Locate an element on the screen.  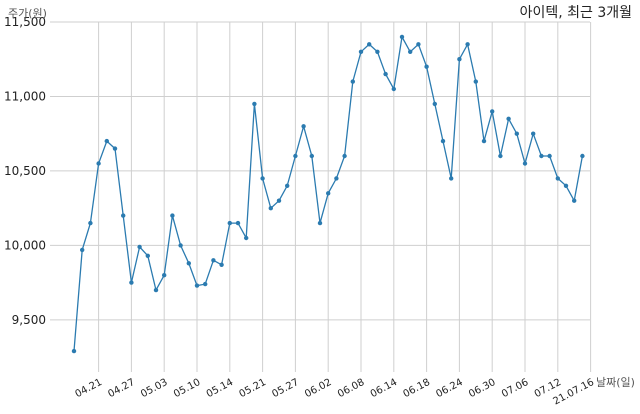
x-tick-label: 05.10 is located at coordinates (187, 388).